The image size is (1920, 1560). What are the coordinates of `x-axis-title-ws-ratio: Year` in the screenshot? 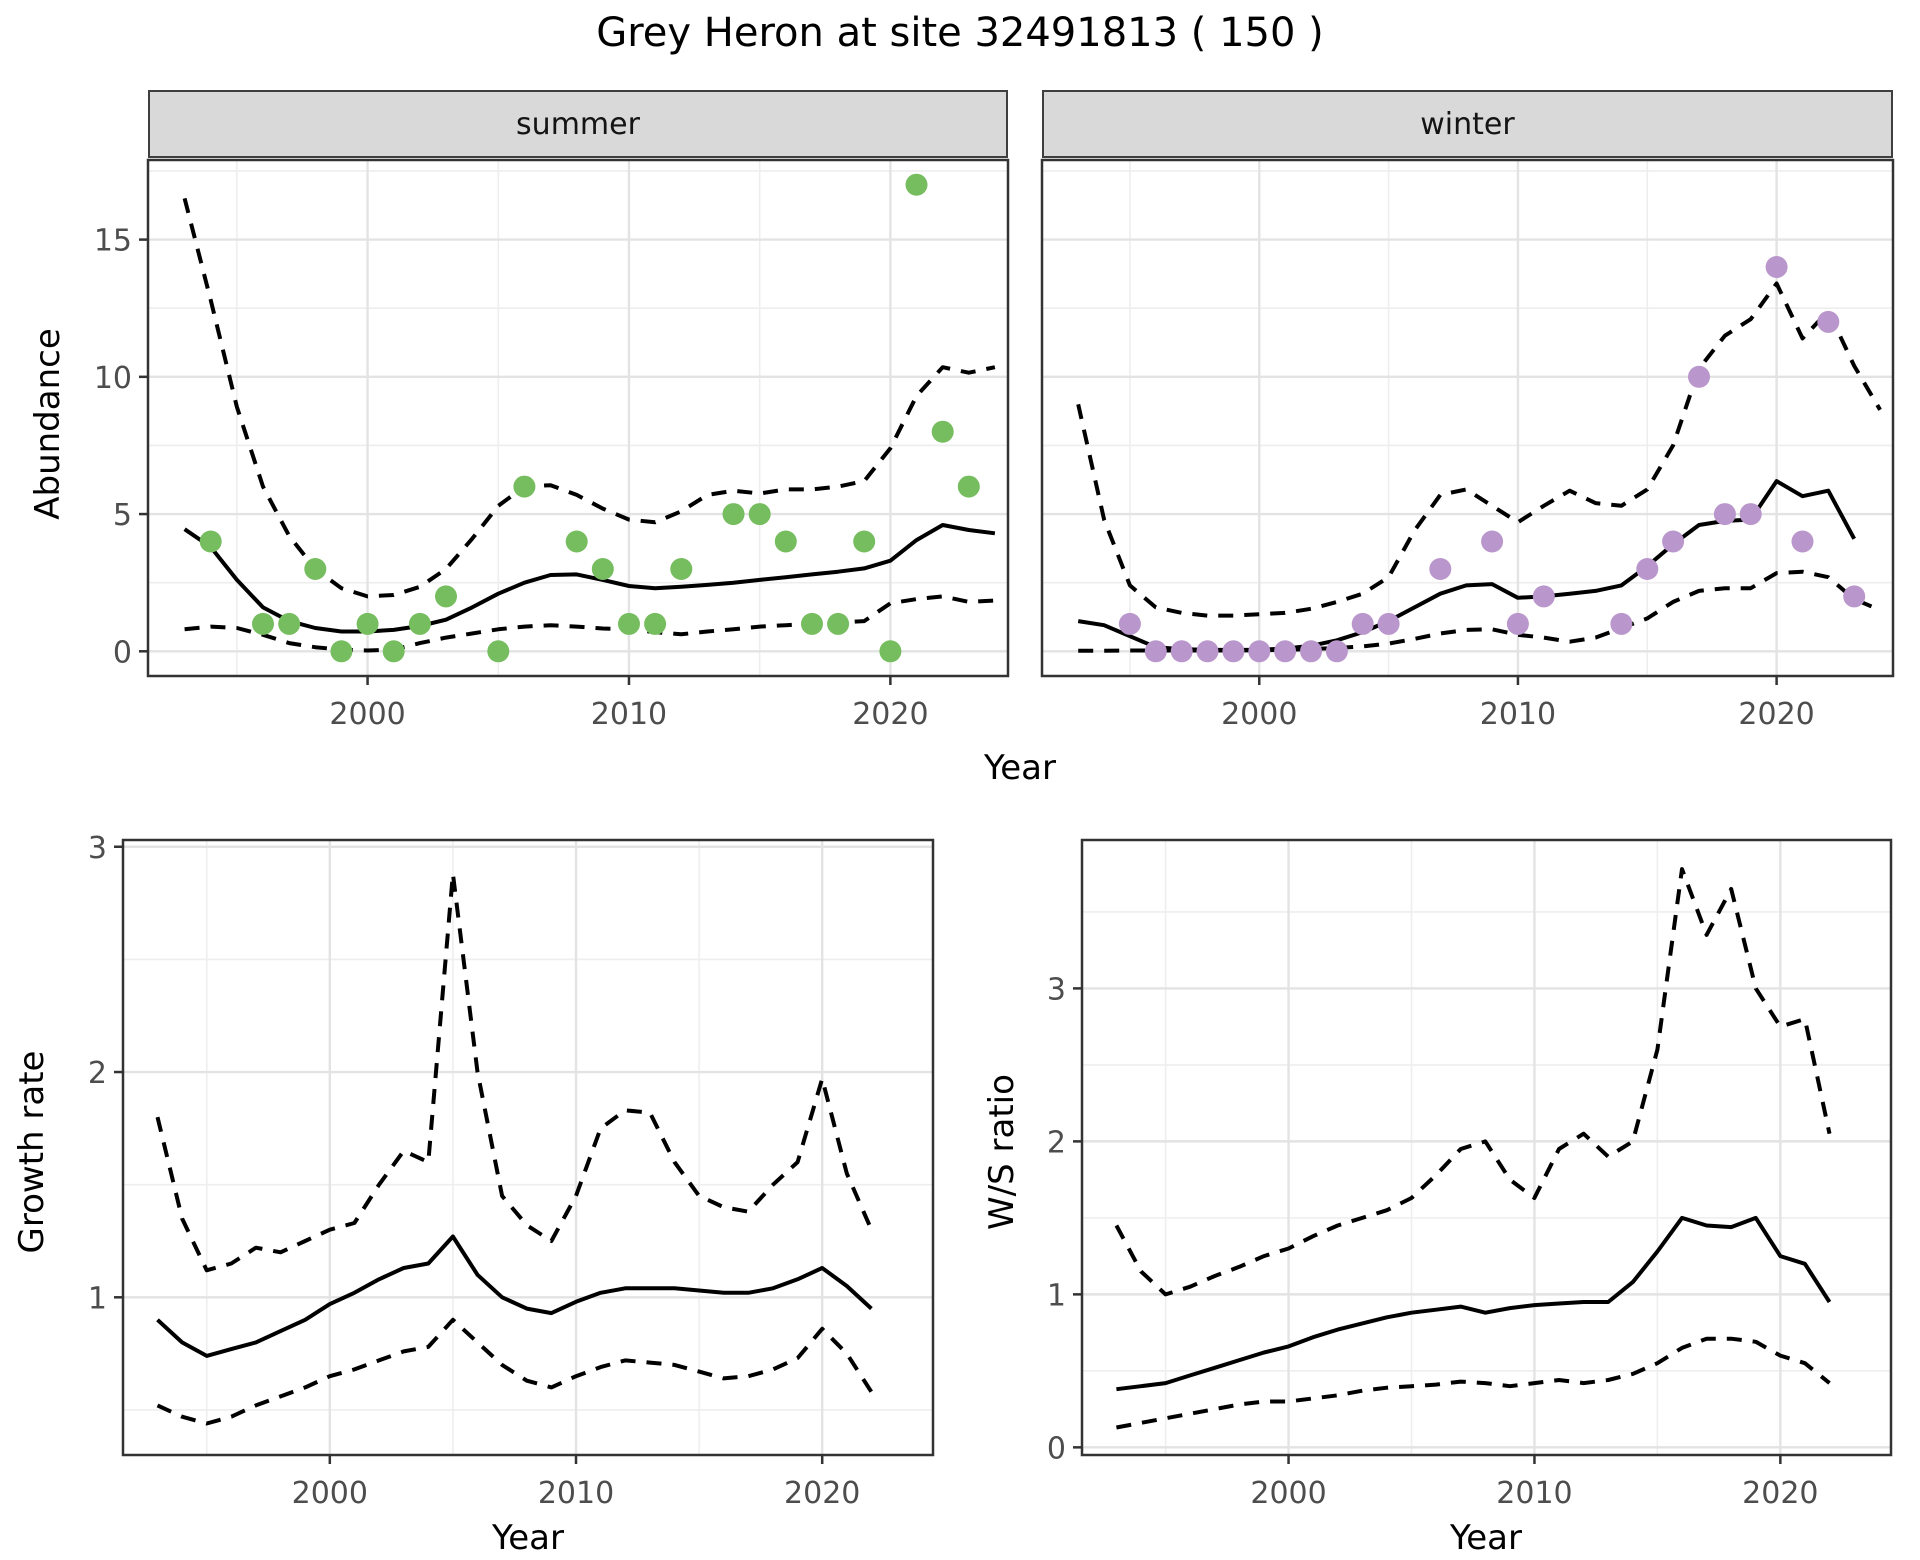 It's located at (1486, 1538).